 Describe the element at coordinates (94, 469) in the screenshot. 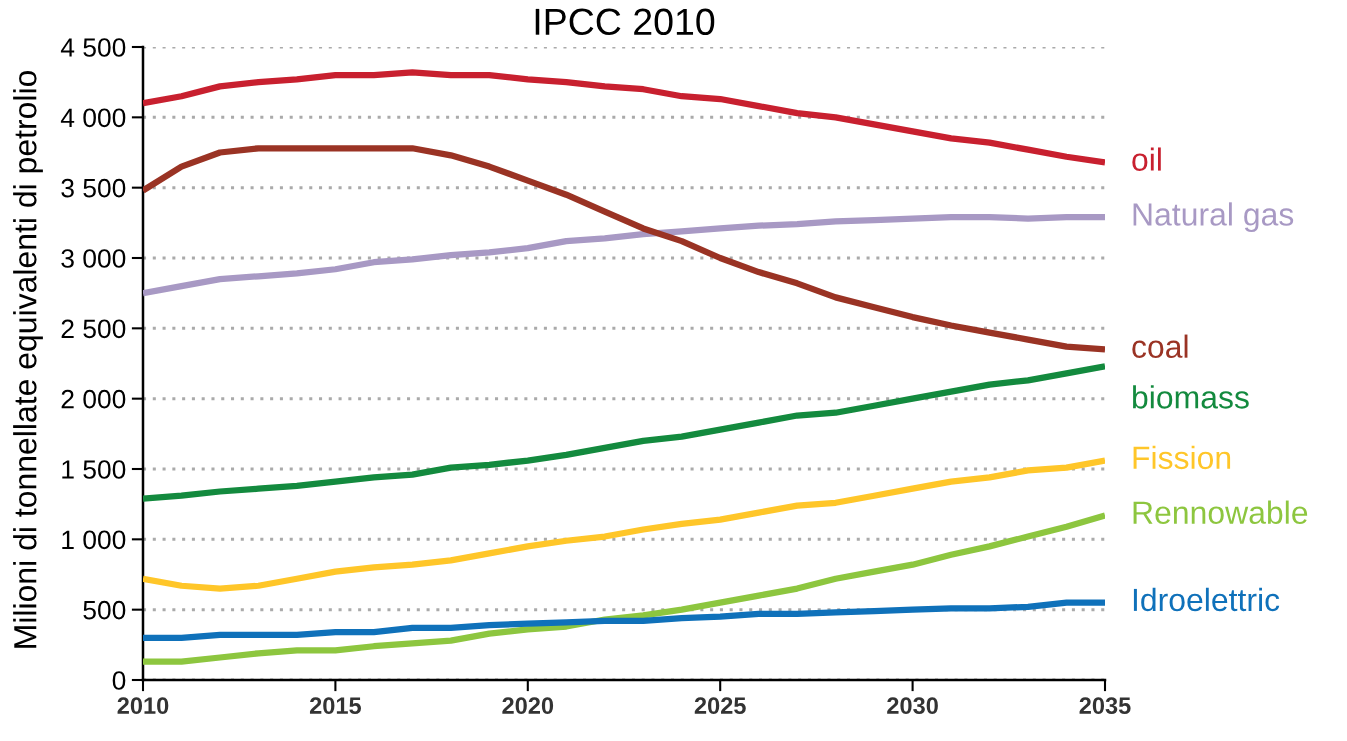

I see `y-tick-label: 1 500` at that location.